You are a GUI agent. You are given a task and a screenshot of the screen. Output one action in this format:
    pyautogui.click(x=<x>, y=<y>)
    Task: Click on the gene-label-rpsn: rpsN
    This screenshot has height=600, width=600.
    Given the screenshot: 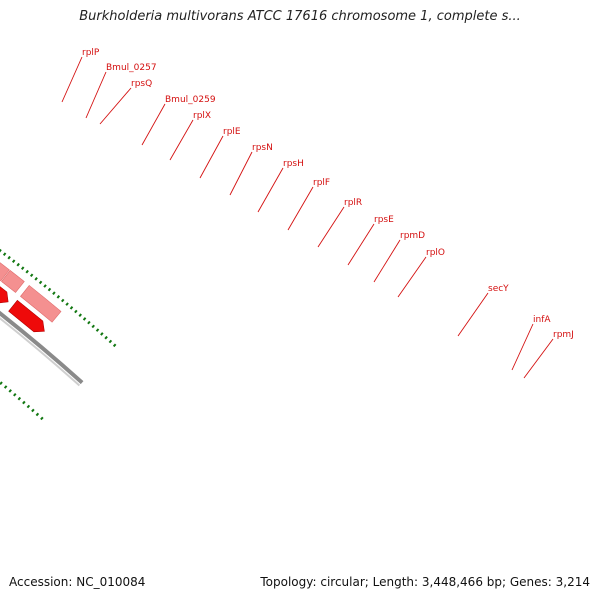 What is the action you would take?
    pyautogui.click(x=262, y=148)
    